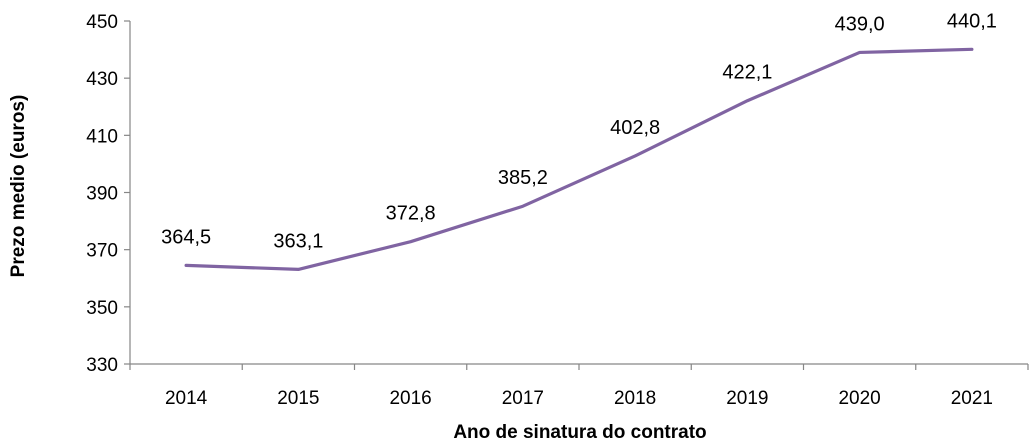 The width and height of the screenshot is (1032, 447). What do you see at coordinates (102, 251) in the screenshot?
I see `y-tick-label: 370` at bounding box center [102, 251].